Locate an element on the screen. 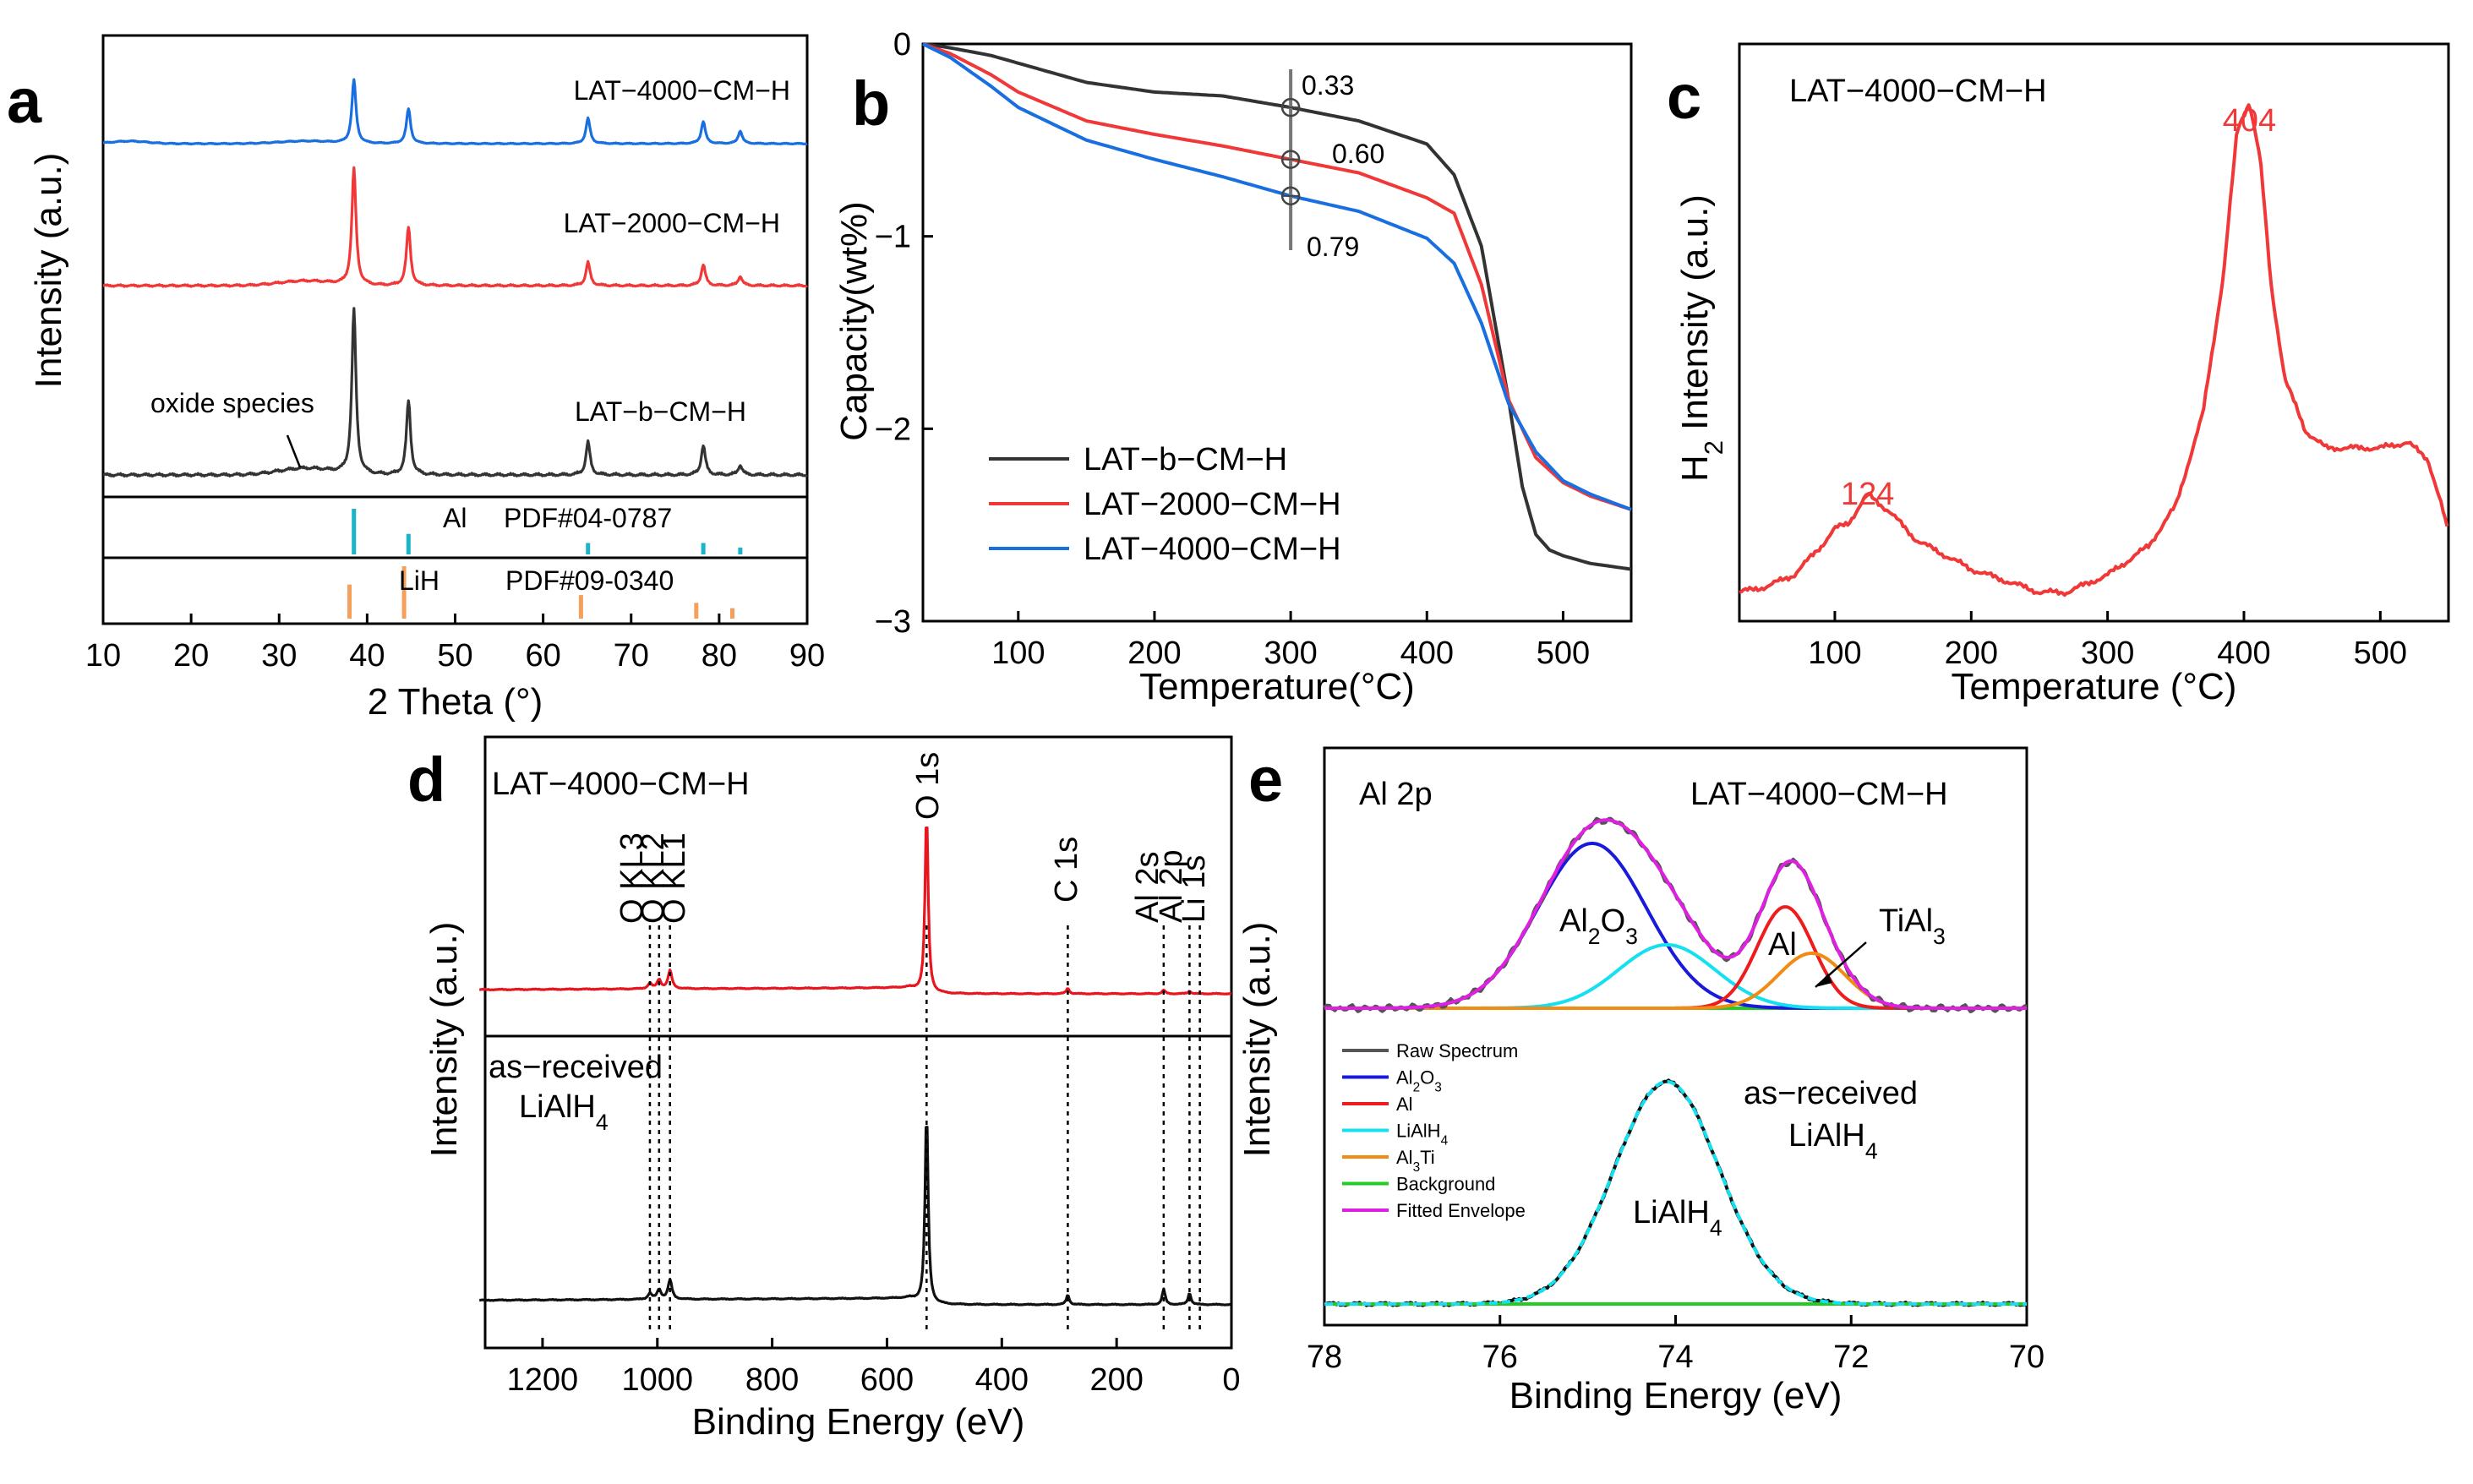 The image size is (2473, 1484). panel-a-ref-phase: LiH is located at coordinates (419, 581).